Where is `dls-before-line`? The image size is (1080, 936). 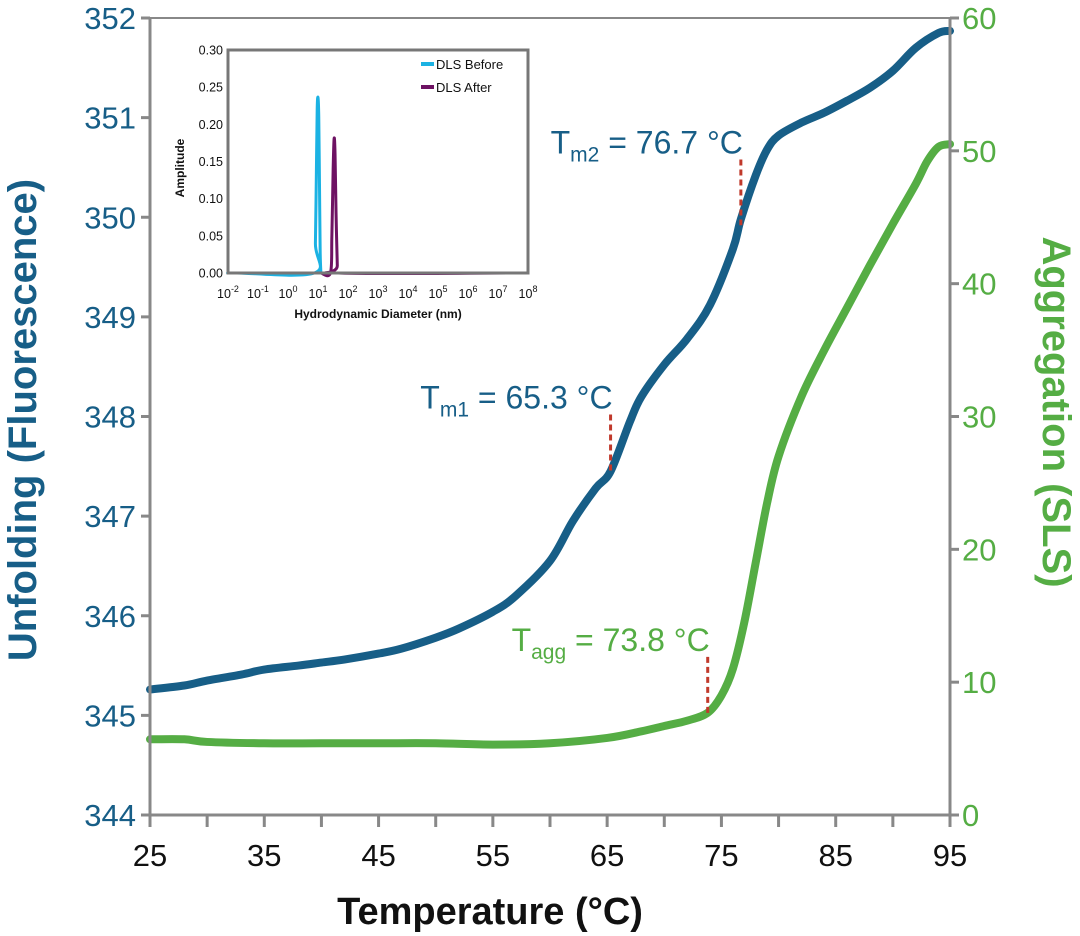
dls-before-line is located at coordinates (274, 186).